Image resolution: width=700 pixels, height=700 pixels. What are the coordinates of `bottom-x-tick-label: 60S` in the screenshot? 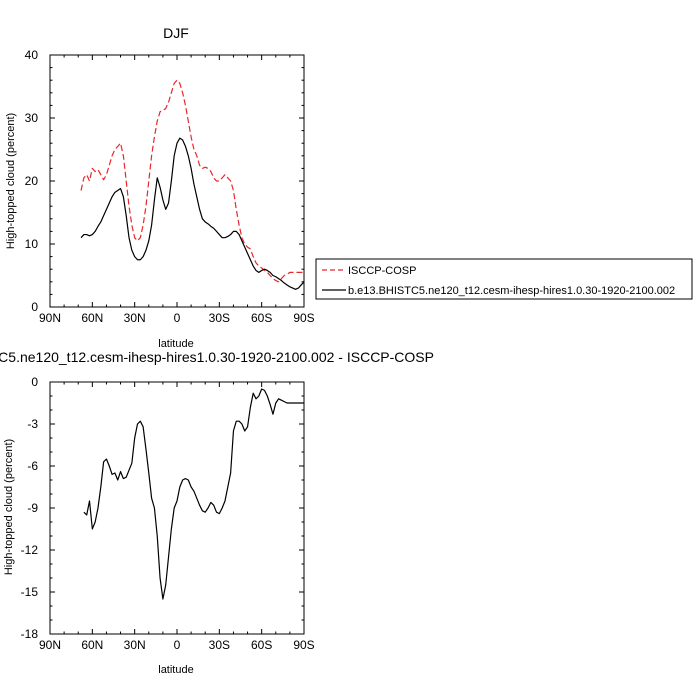 It's located at (261, 645).